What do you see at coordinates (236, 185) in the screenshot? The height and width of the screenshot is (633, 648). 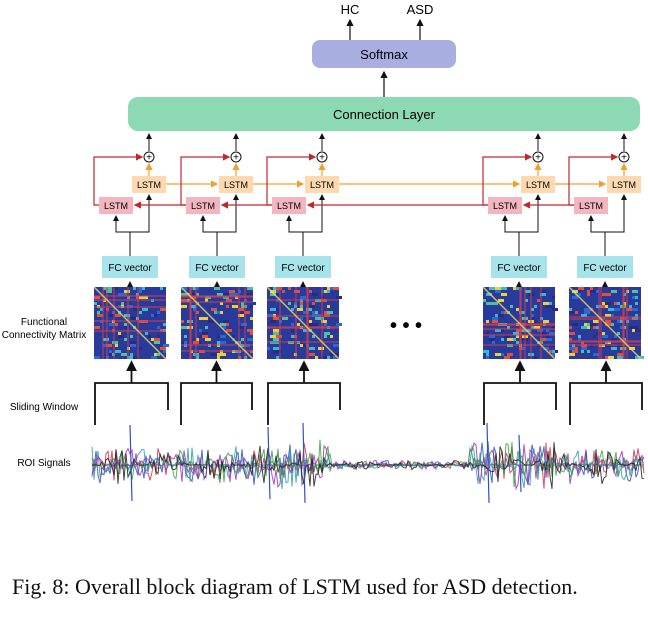 I see `lstm-backward-label: LSTM` at bounding box center [236, 185].